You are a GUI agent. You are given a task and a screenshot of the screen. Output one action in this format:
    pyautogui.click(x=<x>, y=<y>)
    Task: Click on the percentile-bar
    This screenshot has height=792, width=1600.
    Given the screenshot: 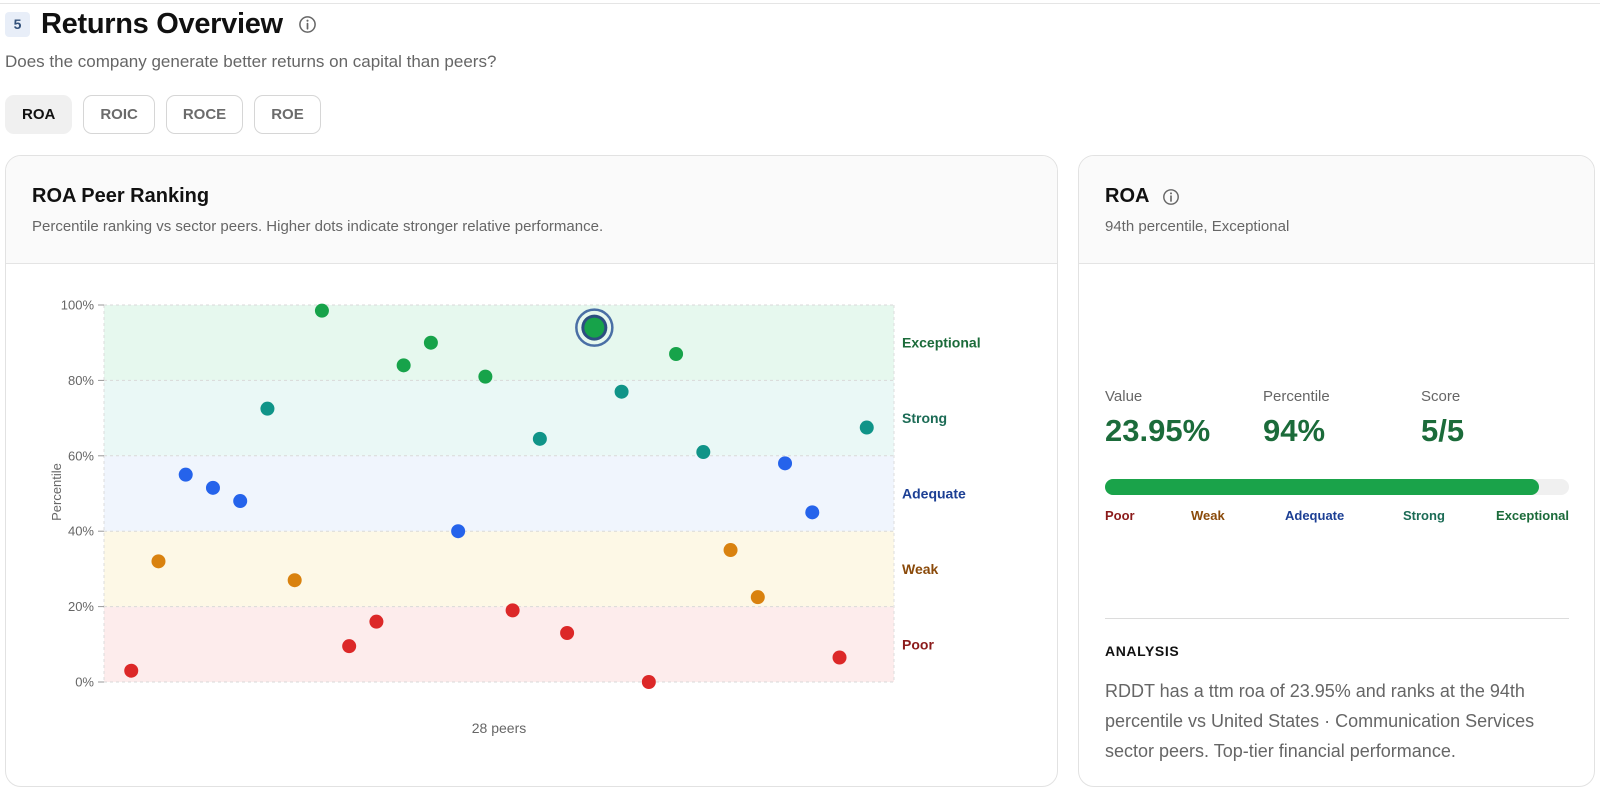 What is the action you would take?
    pyautogui.click(x=1337, y=487)
    